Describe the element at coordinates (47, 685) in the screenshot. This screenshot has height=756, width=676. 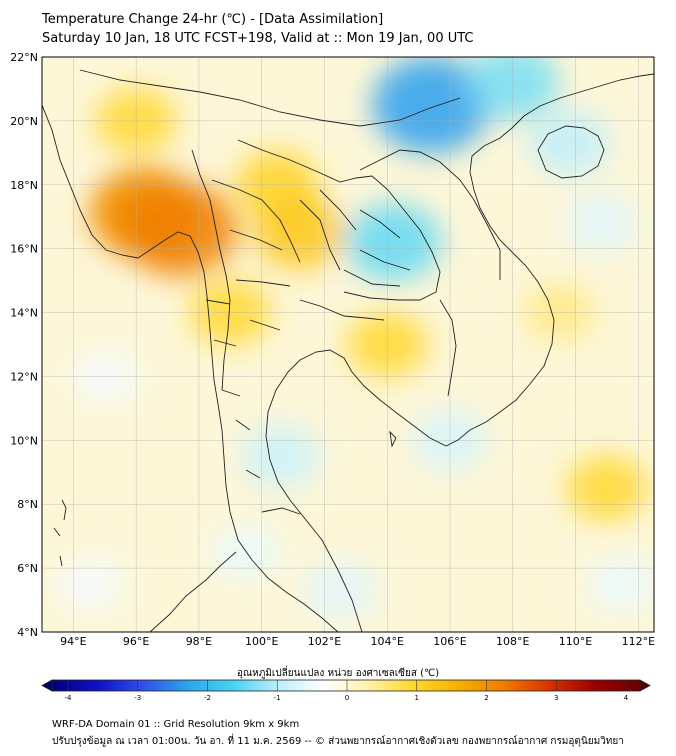
I see `colorbar-low-extend` at that location.